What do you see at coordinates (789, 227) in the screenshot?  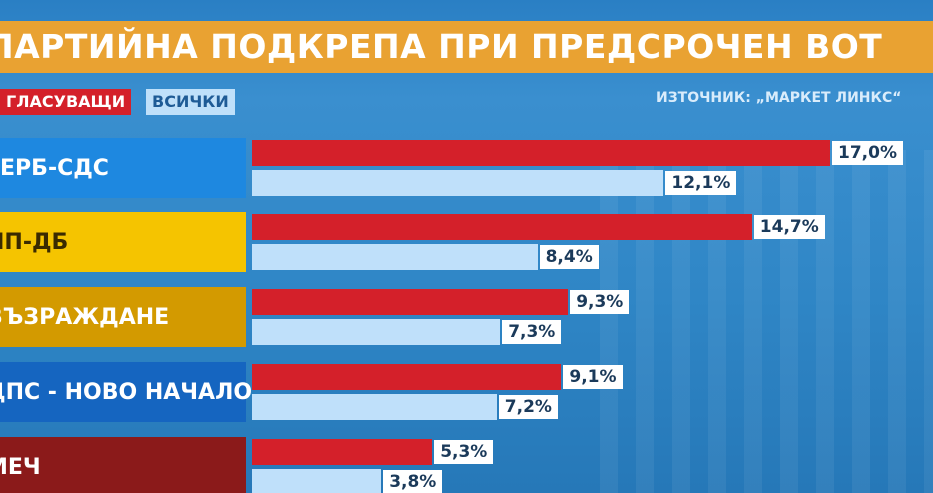 I see `data-label: 14,7%` at bounding box center [789, 227].